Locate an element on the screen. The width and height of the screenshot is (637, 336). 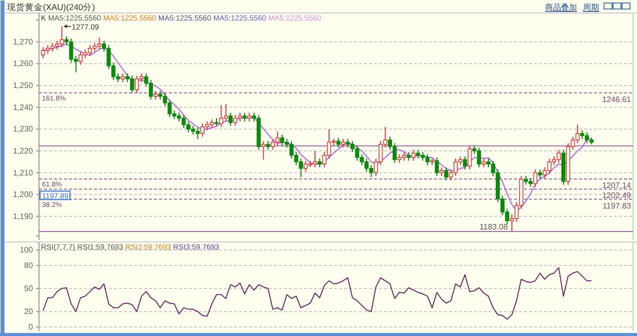
line-series is located at coordinates (317, 293).